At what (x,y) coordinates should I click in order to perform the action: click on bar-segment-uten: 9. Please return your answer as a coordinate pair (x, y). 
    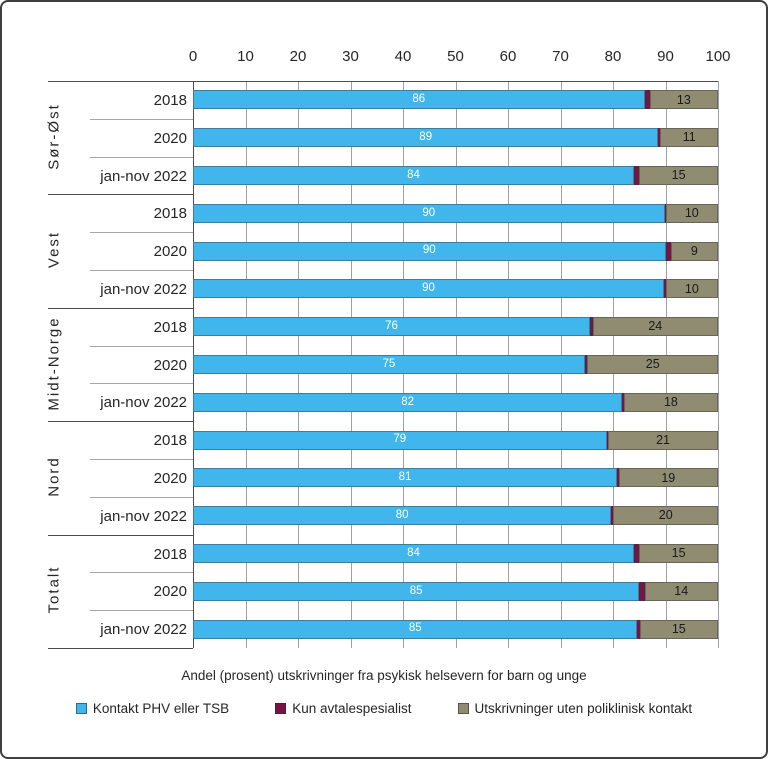
    Looking at the image, I should click on (694, 251).